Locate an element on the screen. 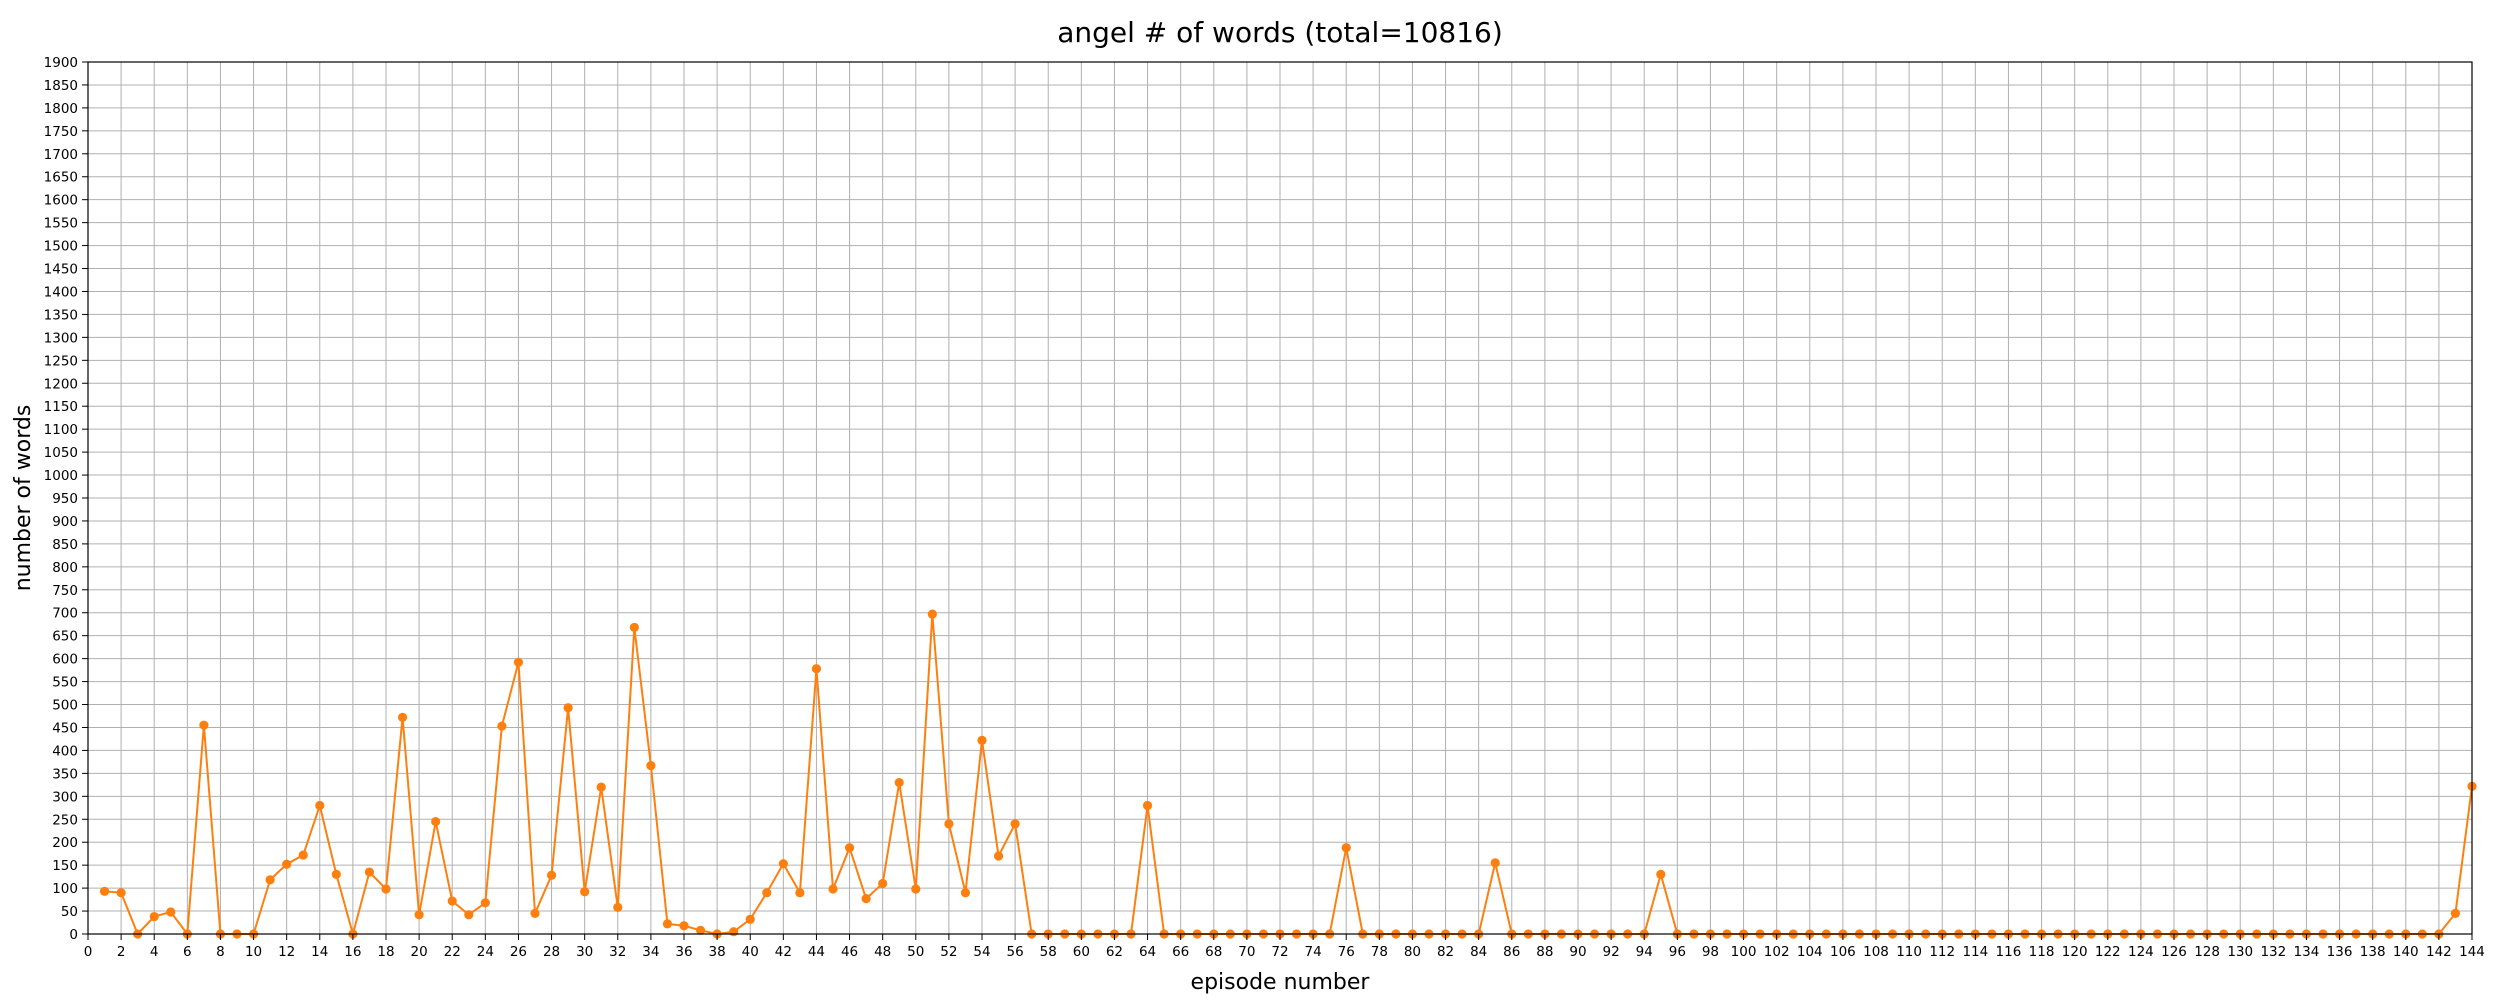 This screenshot has width=2500, height=1000. x-tick-label: 96 is located at coordinates (1677, 952).